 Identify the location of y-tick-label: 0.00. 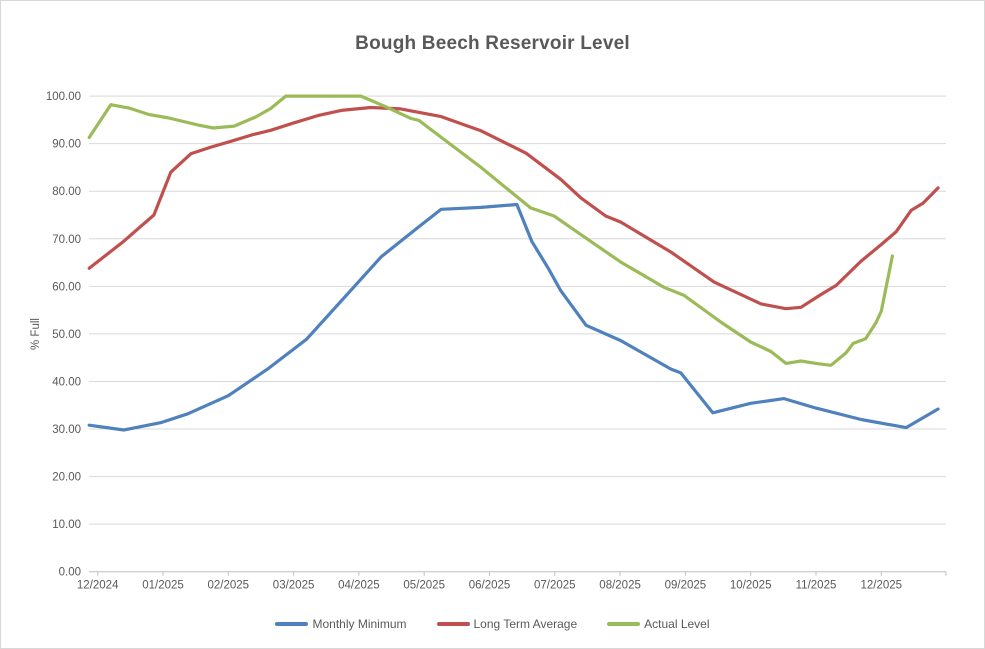
(70, 573).